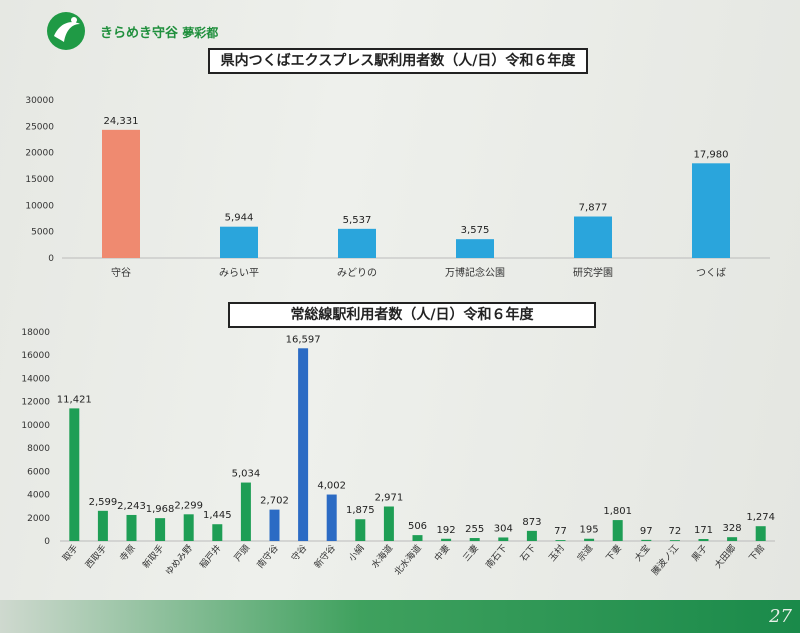 This screenshot has width=800, height=633. Describe the element at coordinates (179, 560) in the screenshot. I see `chart2-category-label: ゆめみ野` at that location.